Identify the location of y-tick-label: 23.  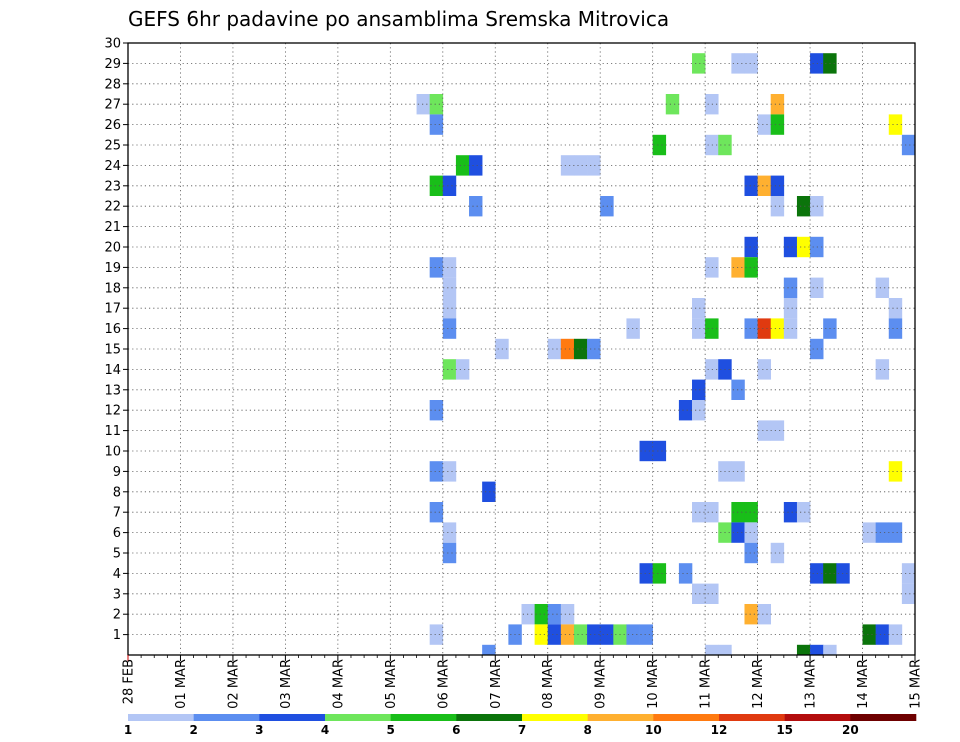
(112, 186).